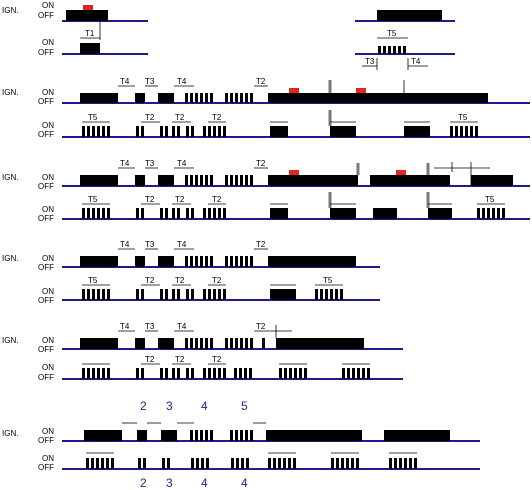 Image resolution: width=532 pixels, height=490 pixels. What do you see at coordinates (244, 406) in the screenshot?
I see `sequence-number: 5` at bounding box center [244, 406].